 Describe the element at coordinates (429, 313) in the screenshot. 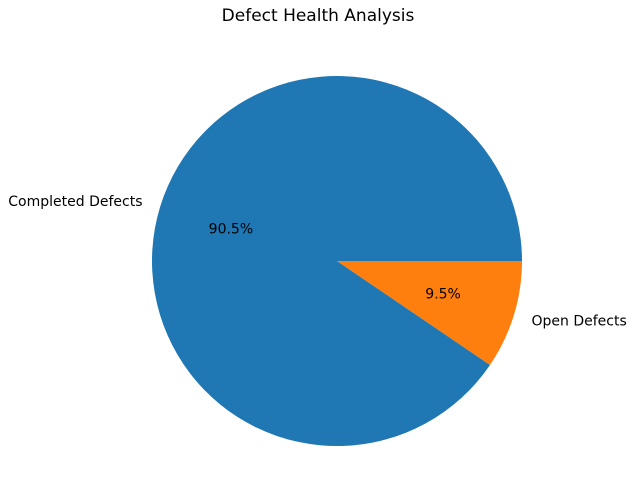

I see `pie-slice-open-defects` at that location.